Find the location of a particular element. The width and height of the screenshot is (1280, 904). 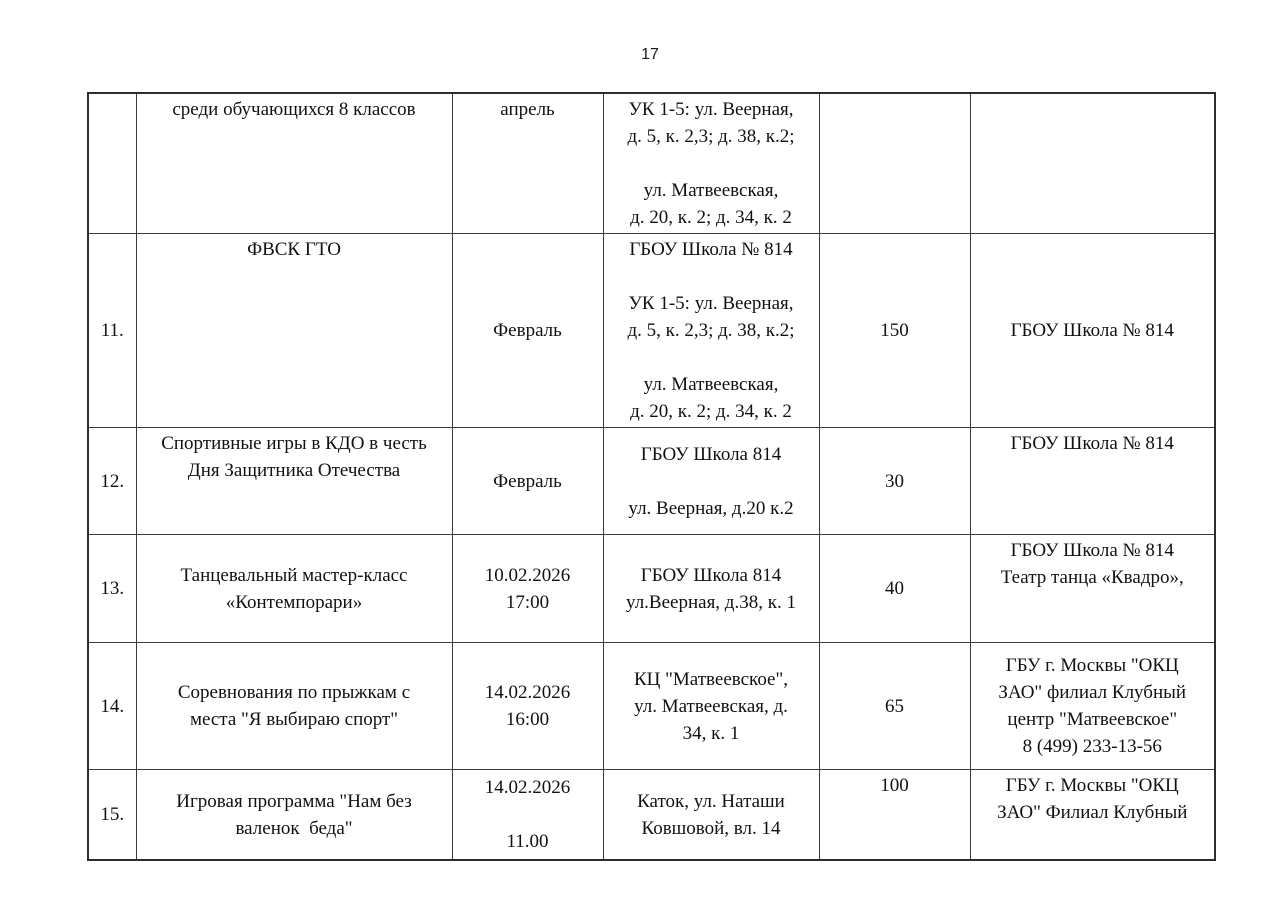

cell-line: 11. is located at coordinates (112, 330).